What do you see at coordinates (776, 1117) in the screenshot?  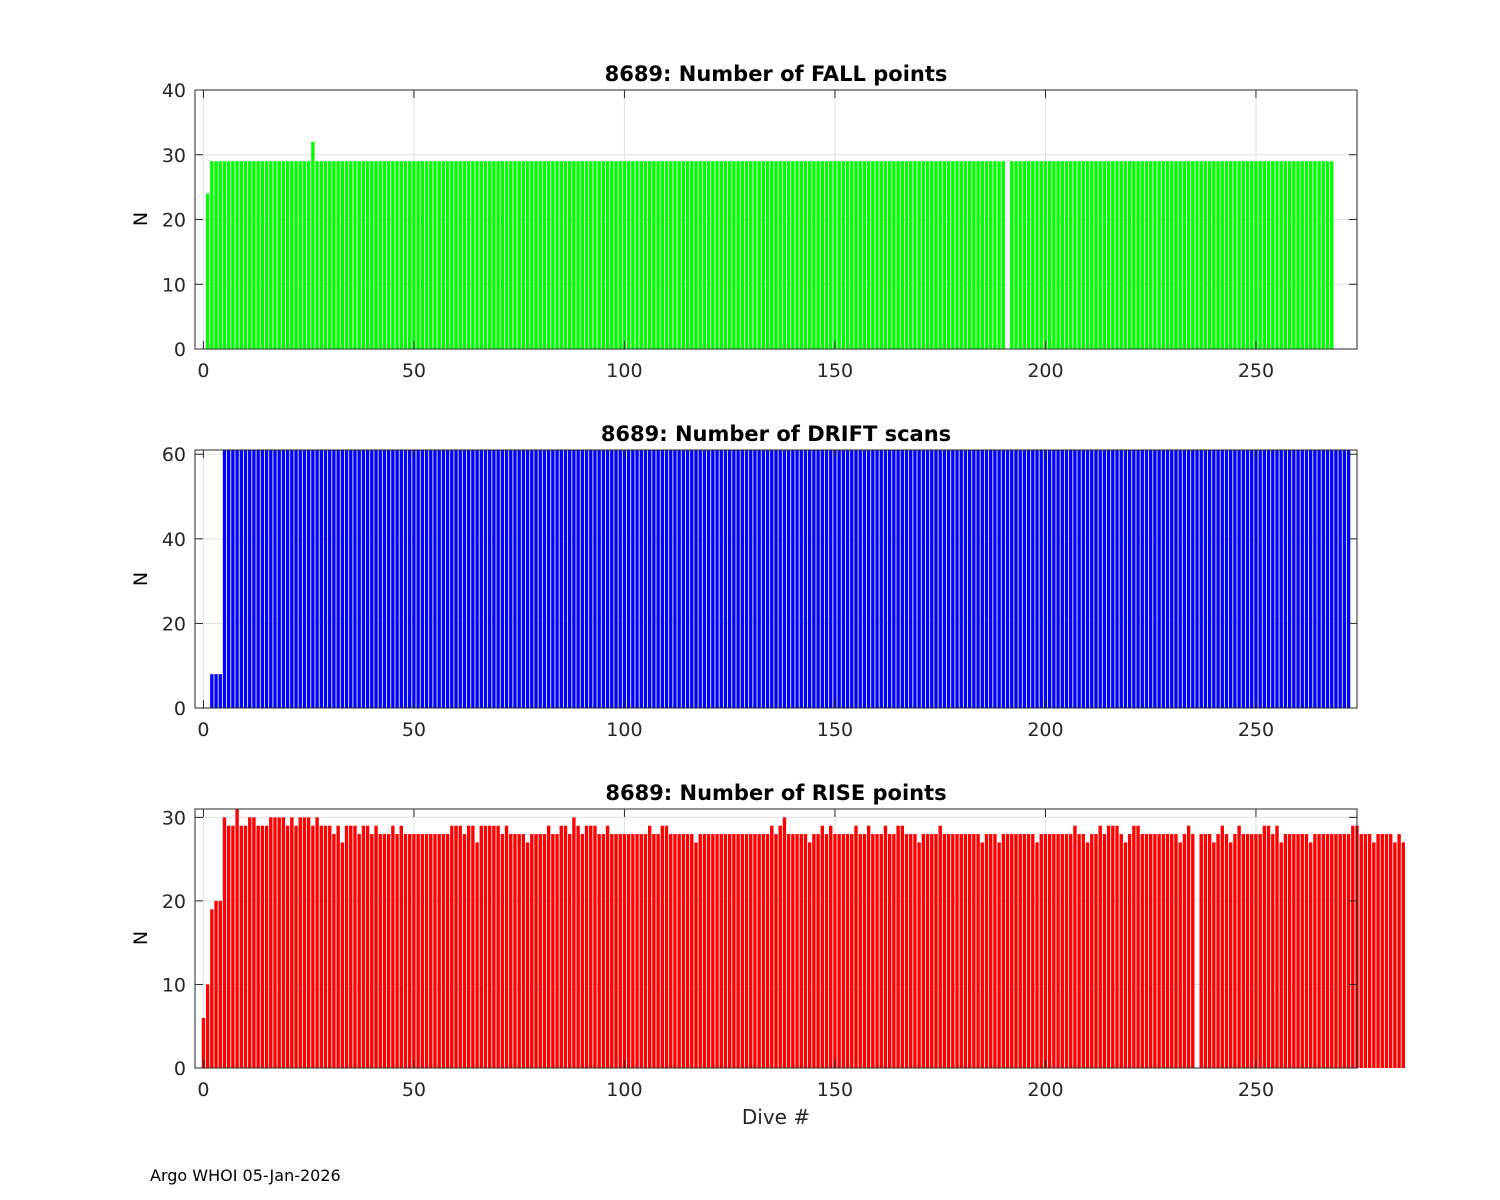 I see `x-axis-label: Dive #` at bounding box center [776, 1117].